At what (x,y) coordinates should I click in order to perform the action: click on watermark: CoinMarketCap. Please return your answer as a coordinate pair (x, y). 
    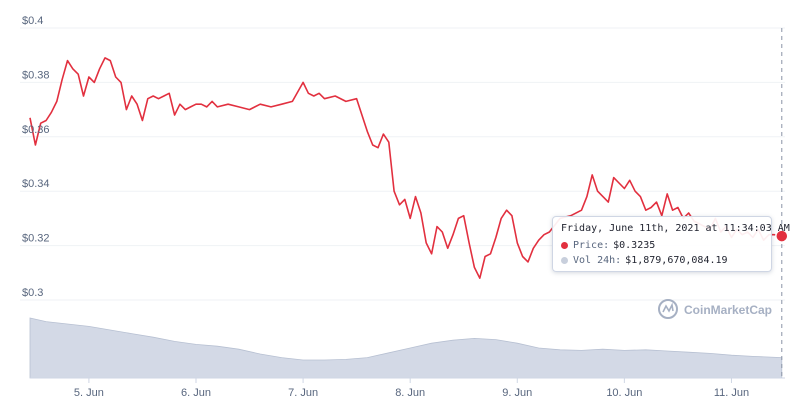
    Looking at the image, I should click on (715, 309).